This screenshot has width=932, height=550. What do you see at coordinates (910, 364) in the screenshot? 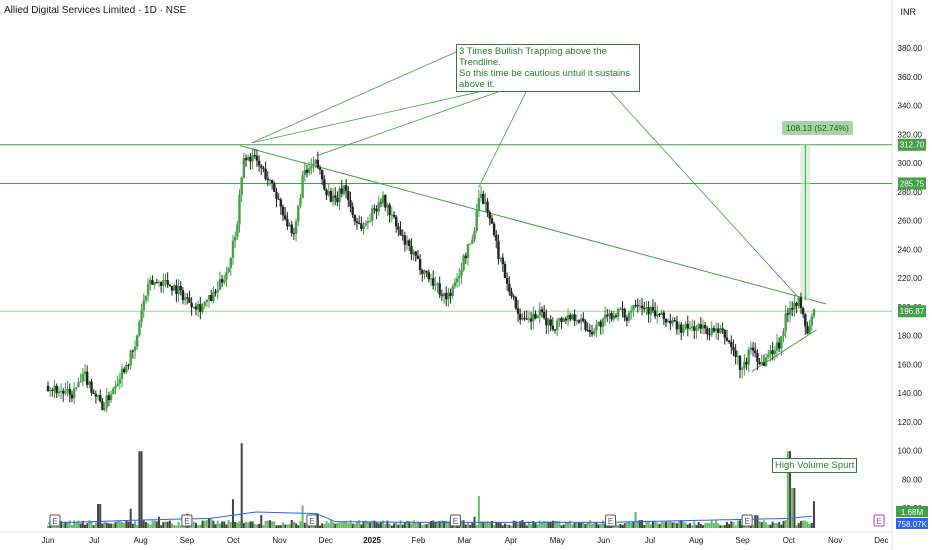
I see `y-tick-label: 160.00` at bounding box center [910, 364].